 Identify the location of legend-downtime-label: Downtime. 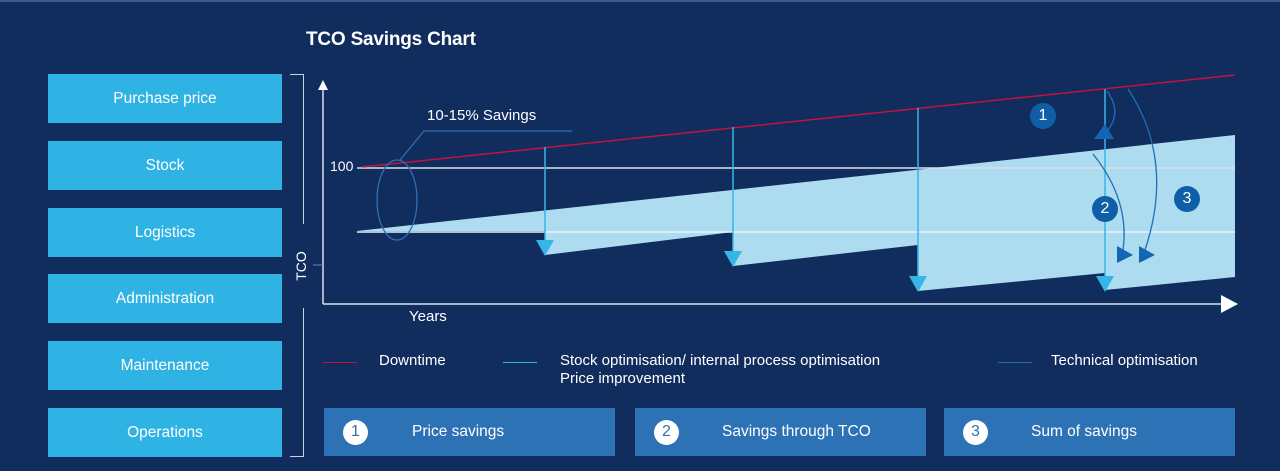
(412, 360).